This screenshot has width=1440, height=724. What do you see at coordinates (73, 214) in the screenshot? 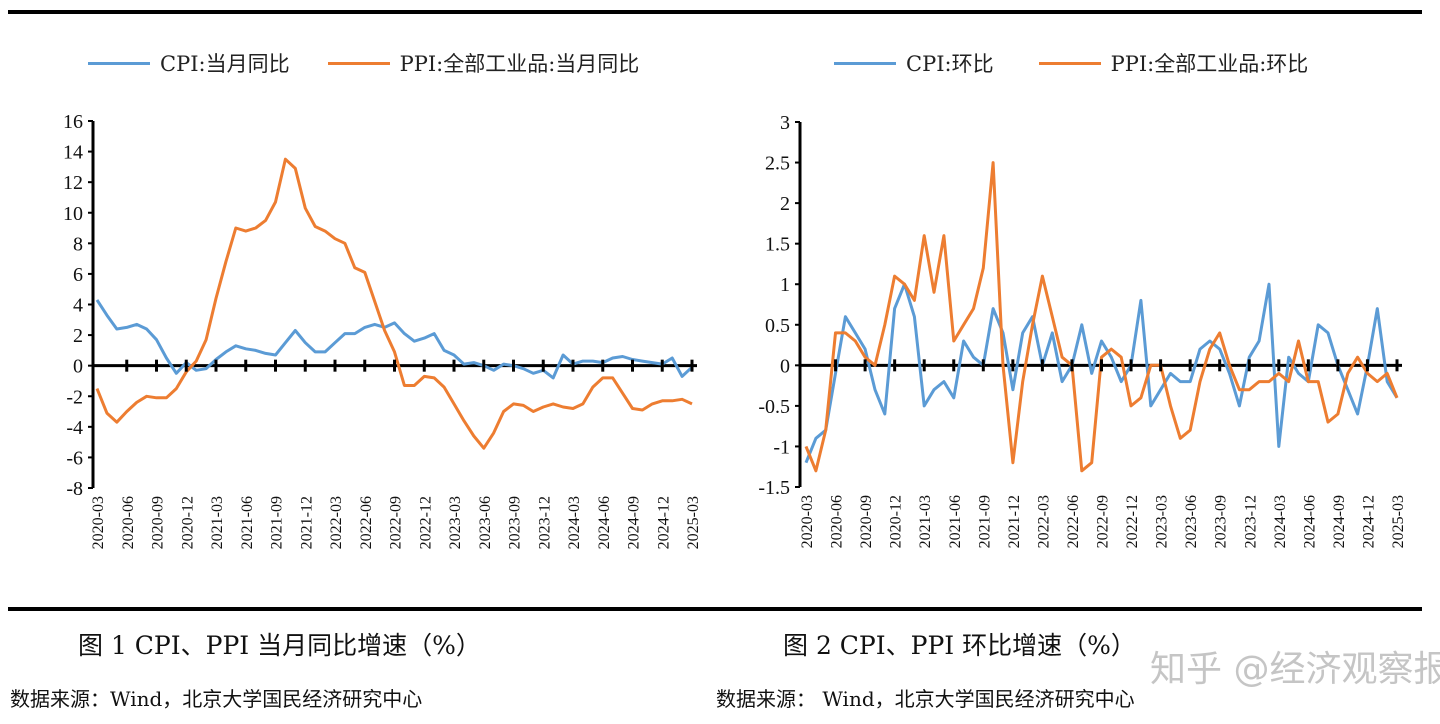
I see `y-tick-label: 10` at bounding box center [73, 214].